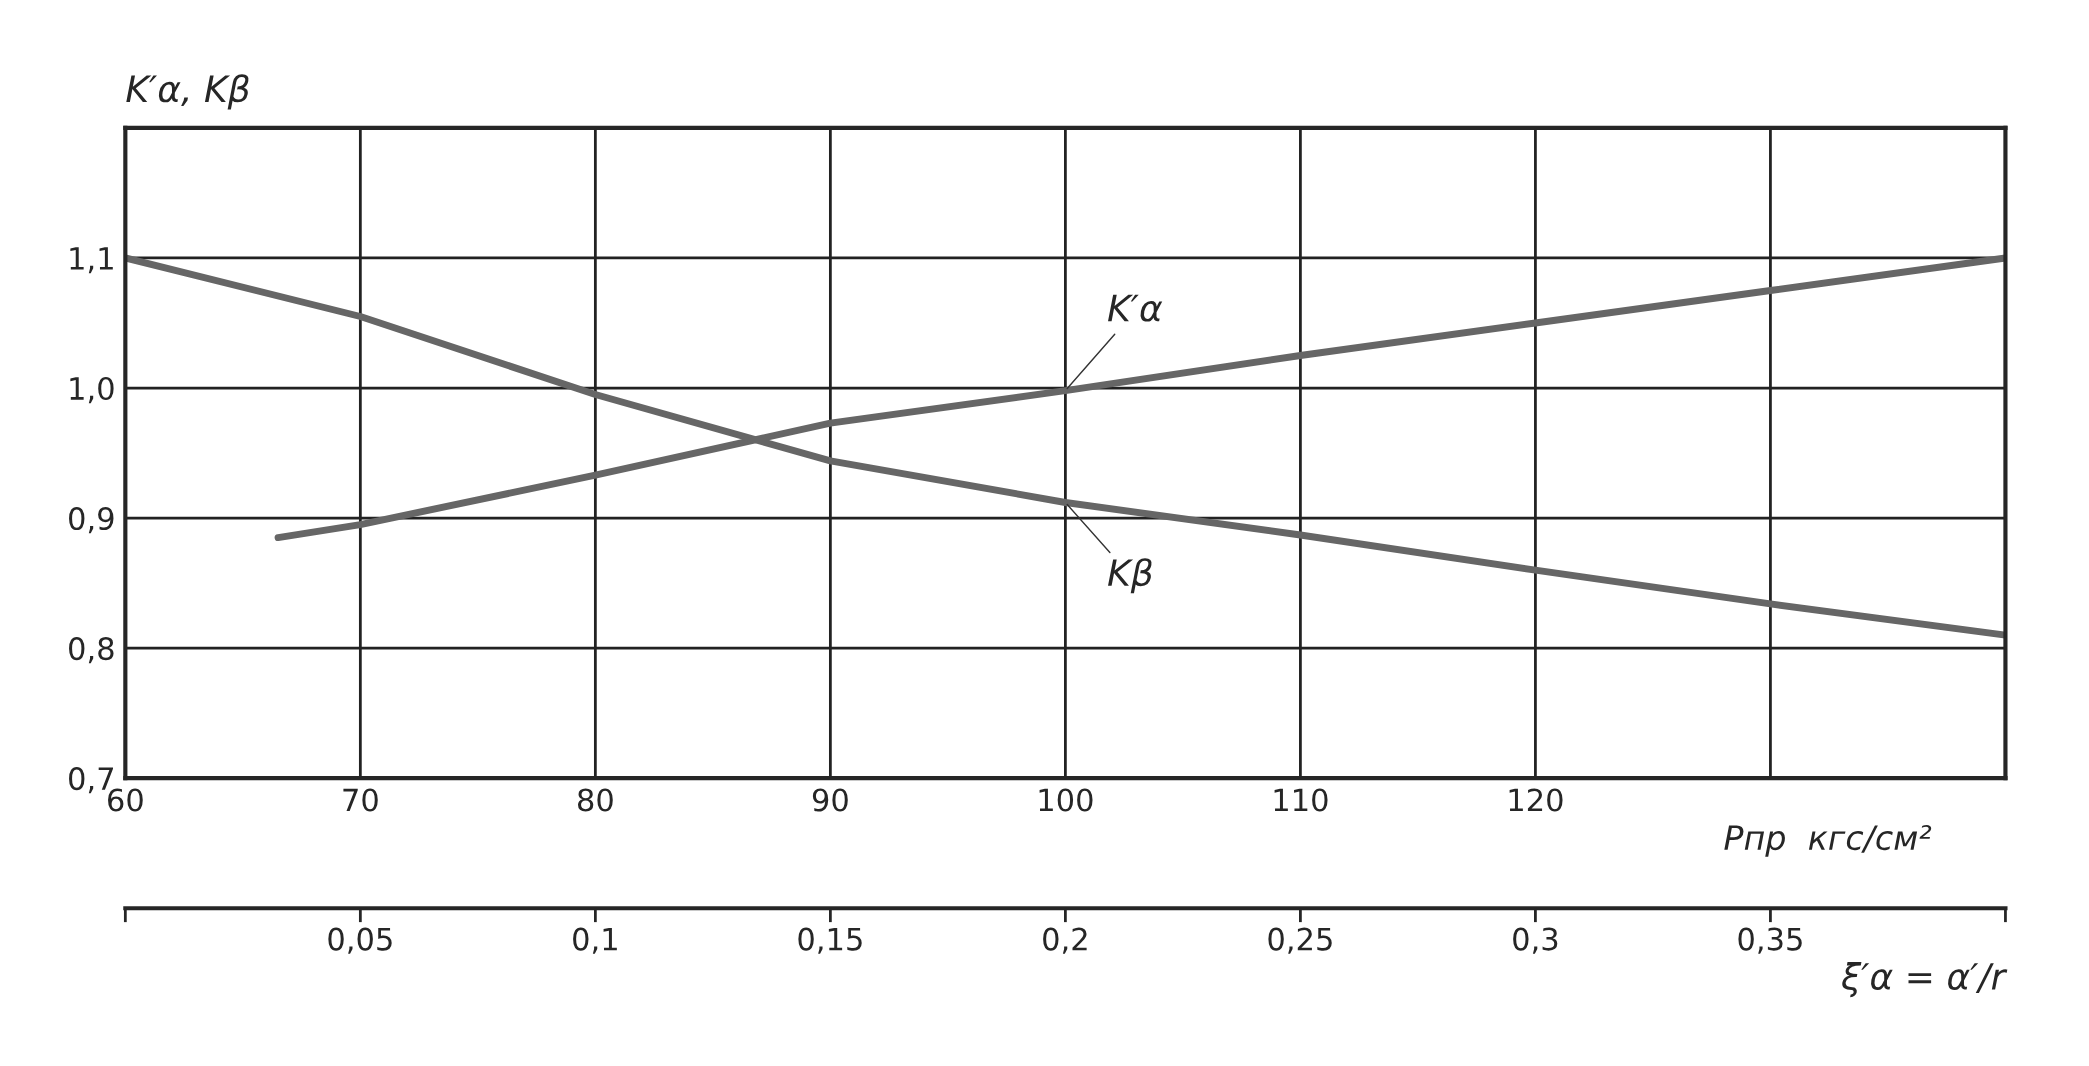 Image resolution: width=2089 pixels, height=1066 pixels. I want to click on y-axis-title: K′α, Kβ, so click(187, 92).